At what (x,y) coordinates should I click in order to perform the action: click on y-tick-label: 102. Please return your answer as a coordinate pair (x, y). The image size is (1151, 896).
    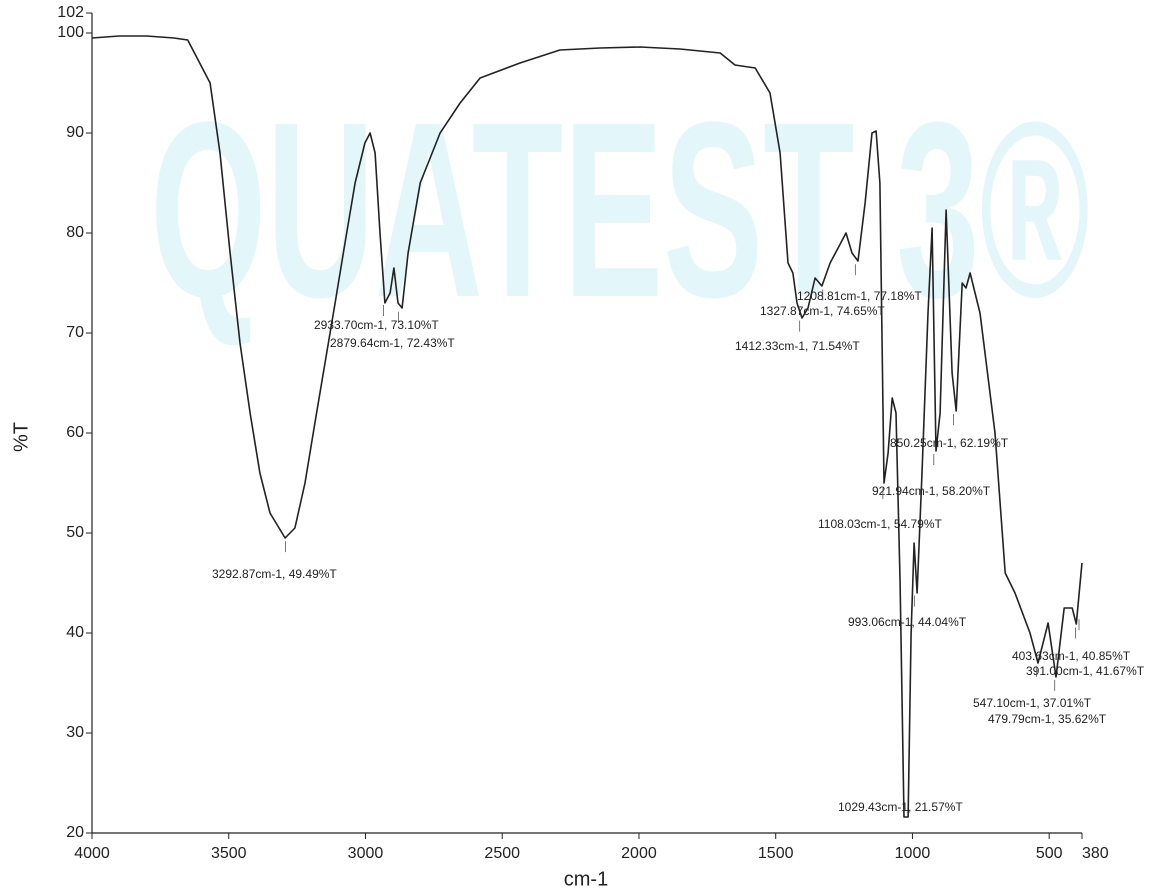
    Looking at the image, I should click on (70, 12).